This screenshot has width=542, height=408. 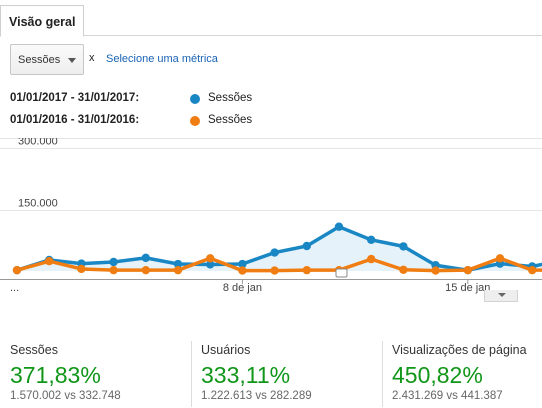 I want to click on y-tick-label: 150.000, so click(x=38, y=204).